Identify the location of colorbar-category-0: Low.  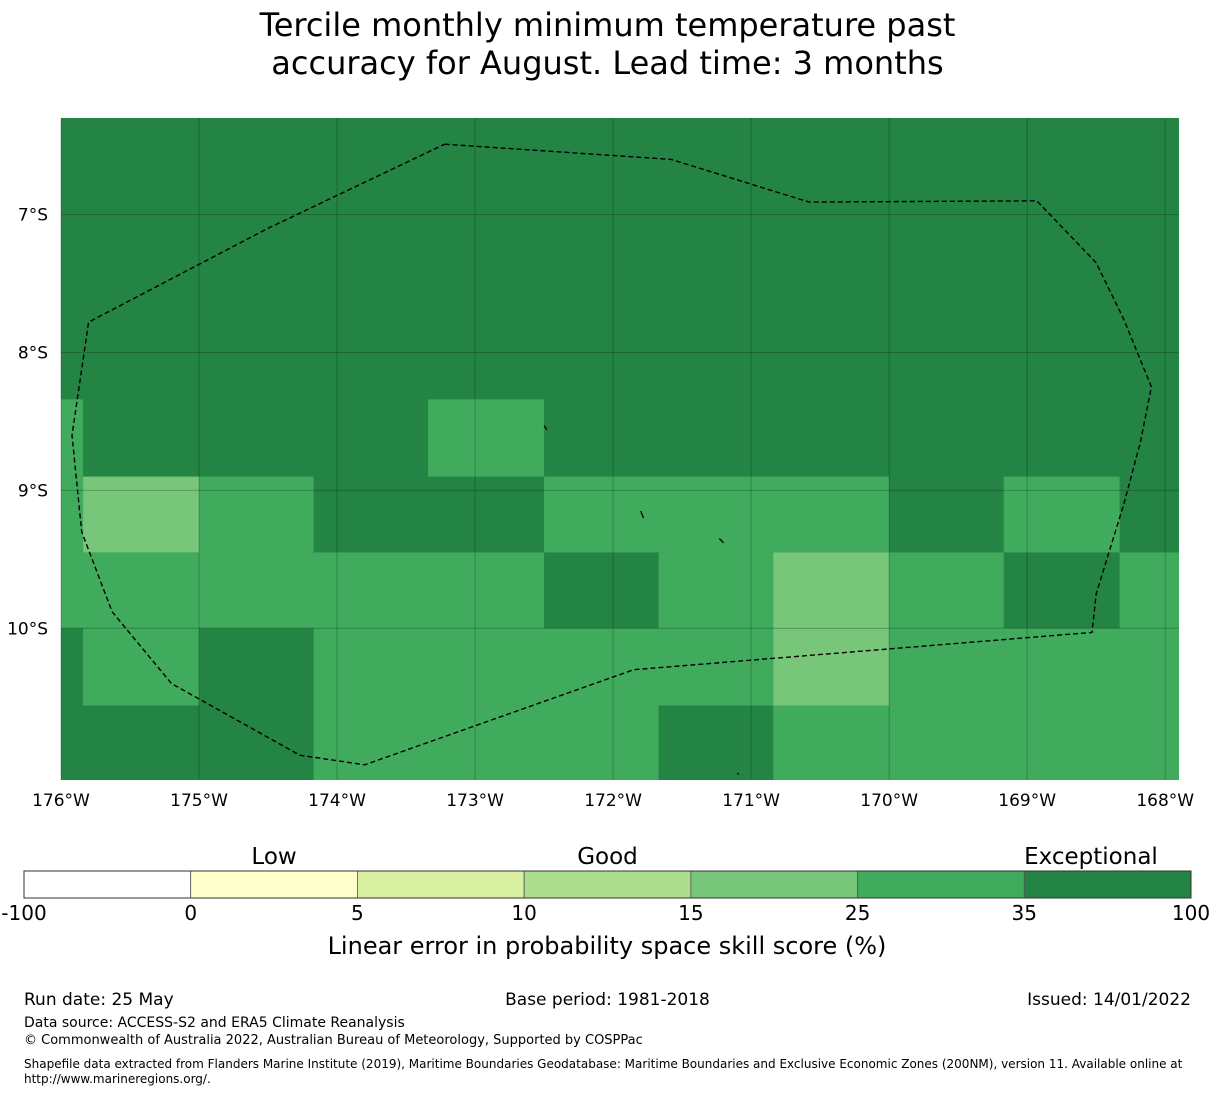
(273, 857).